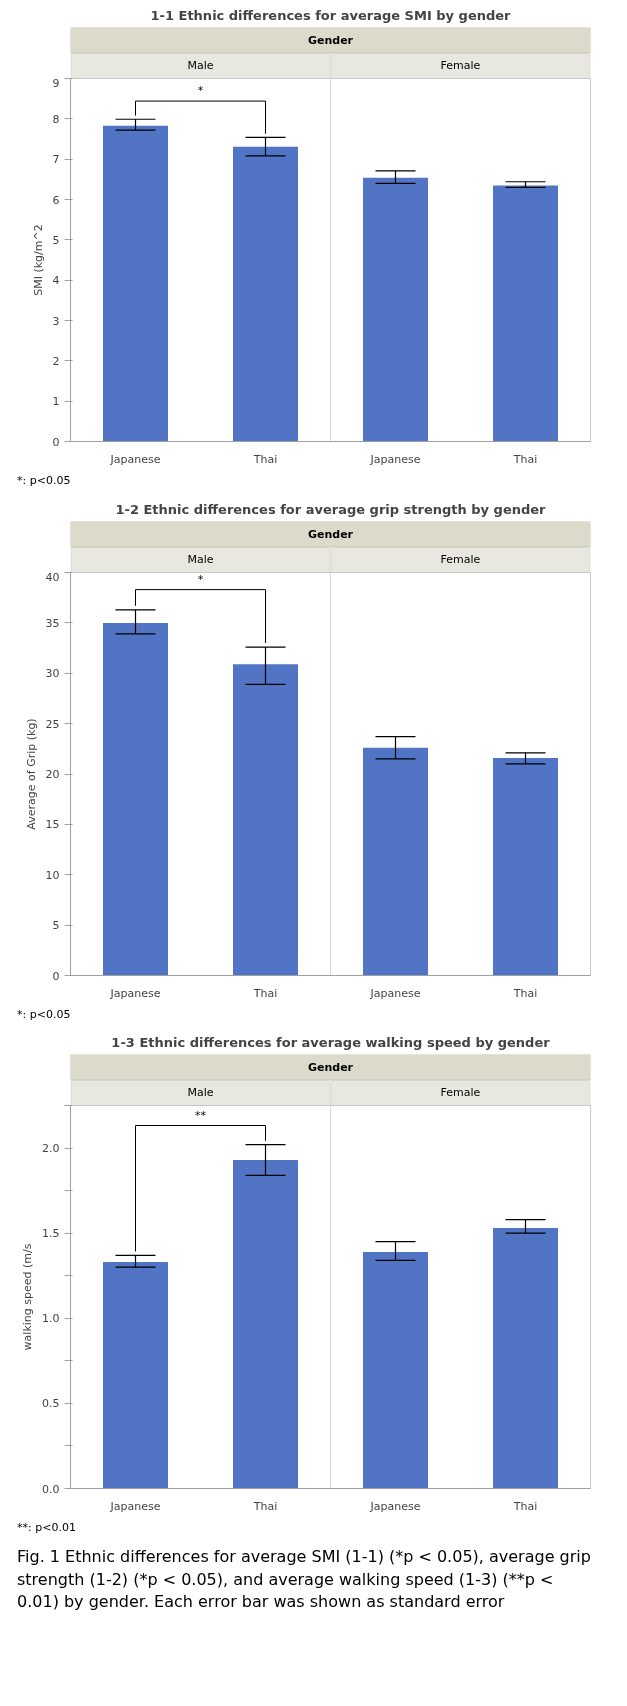 The width and height of the screenshot is (627, 1706). I want to click on y-tick-label: 2.0, so click(51, 1149).